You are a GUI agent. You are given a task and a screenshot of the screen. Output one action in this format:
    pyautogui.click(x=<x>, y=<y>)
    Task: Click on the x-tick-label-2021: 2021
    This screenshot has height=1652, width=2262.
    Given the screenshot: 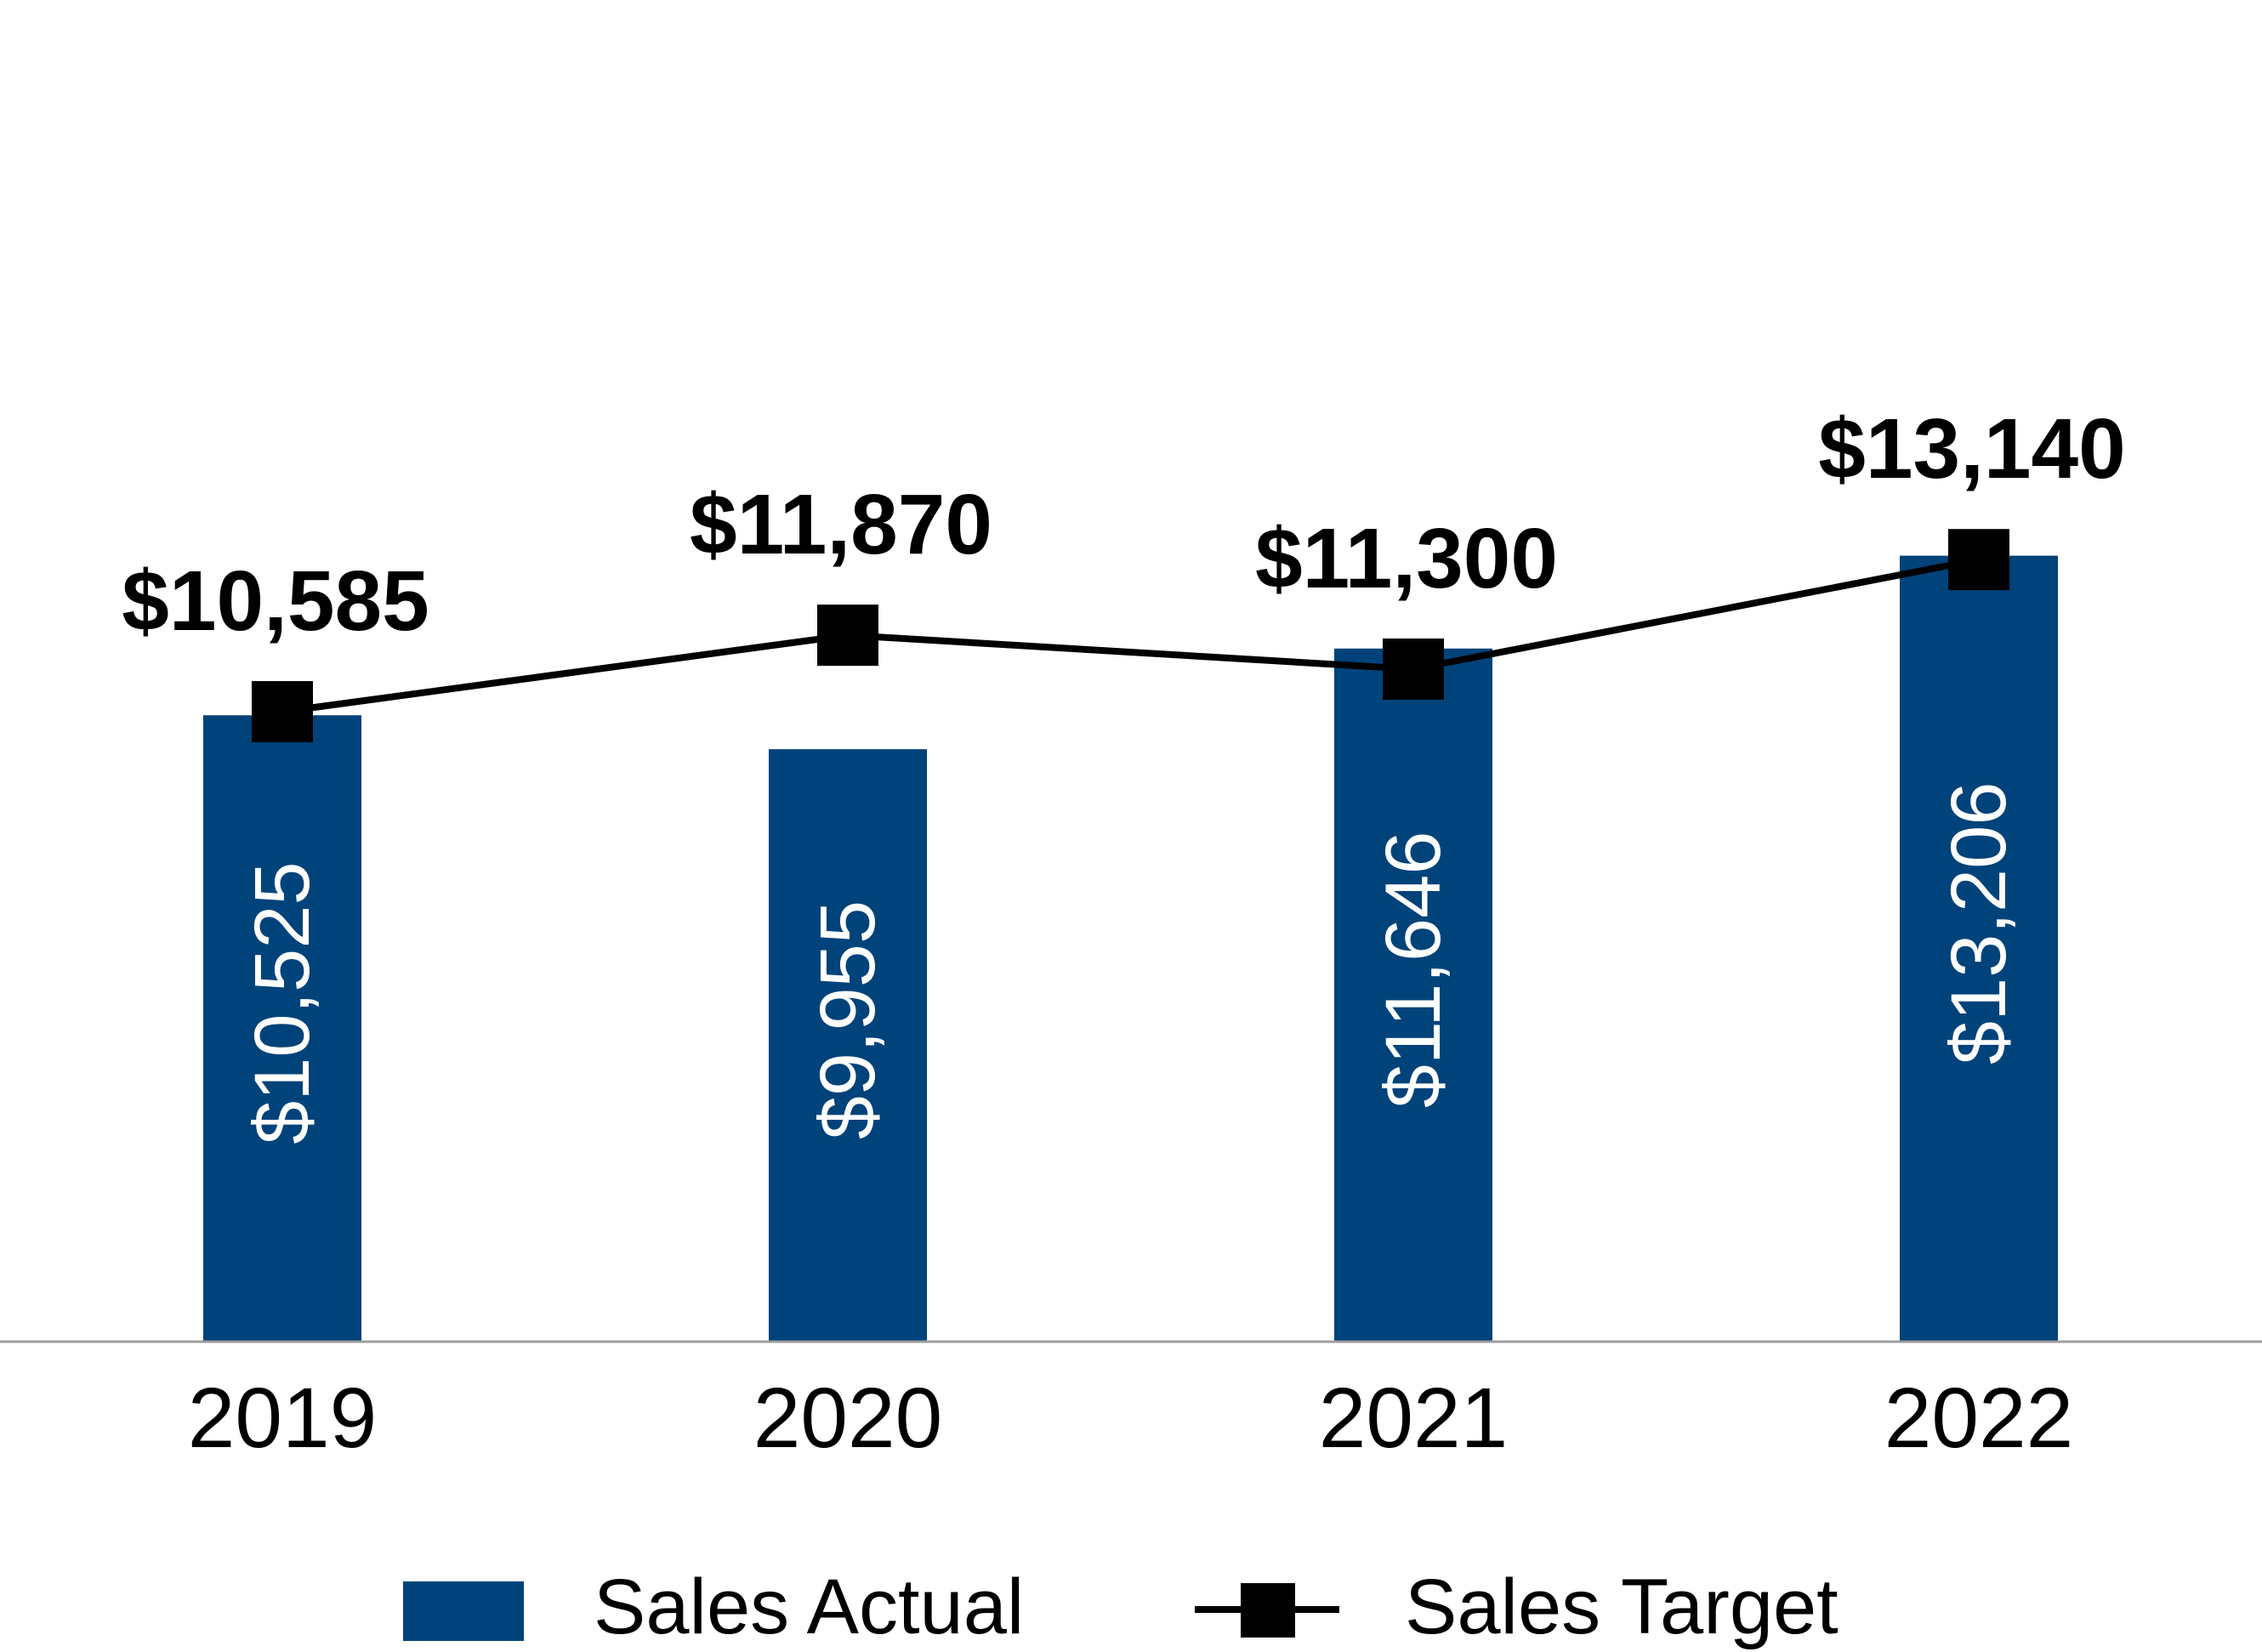 What is the action you would take?
    pyautogui.click(x=1413, y=1418)
    